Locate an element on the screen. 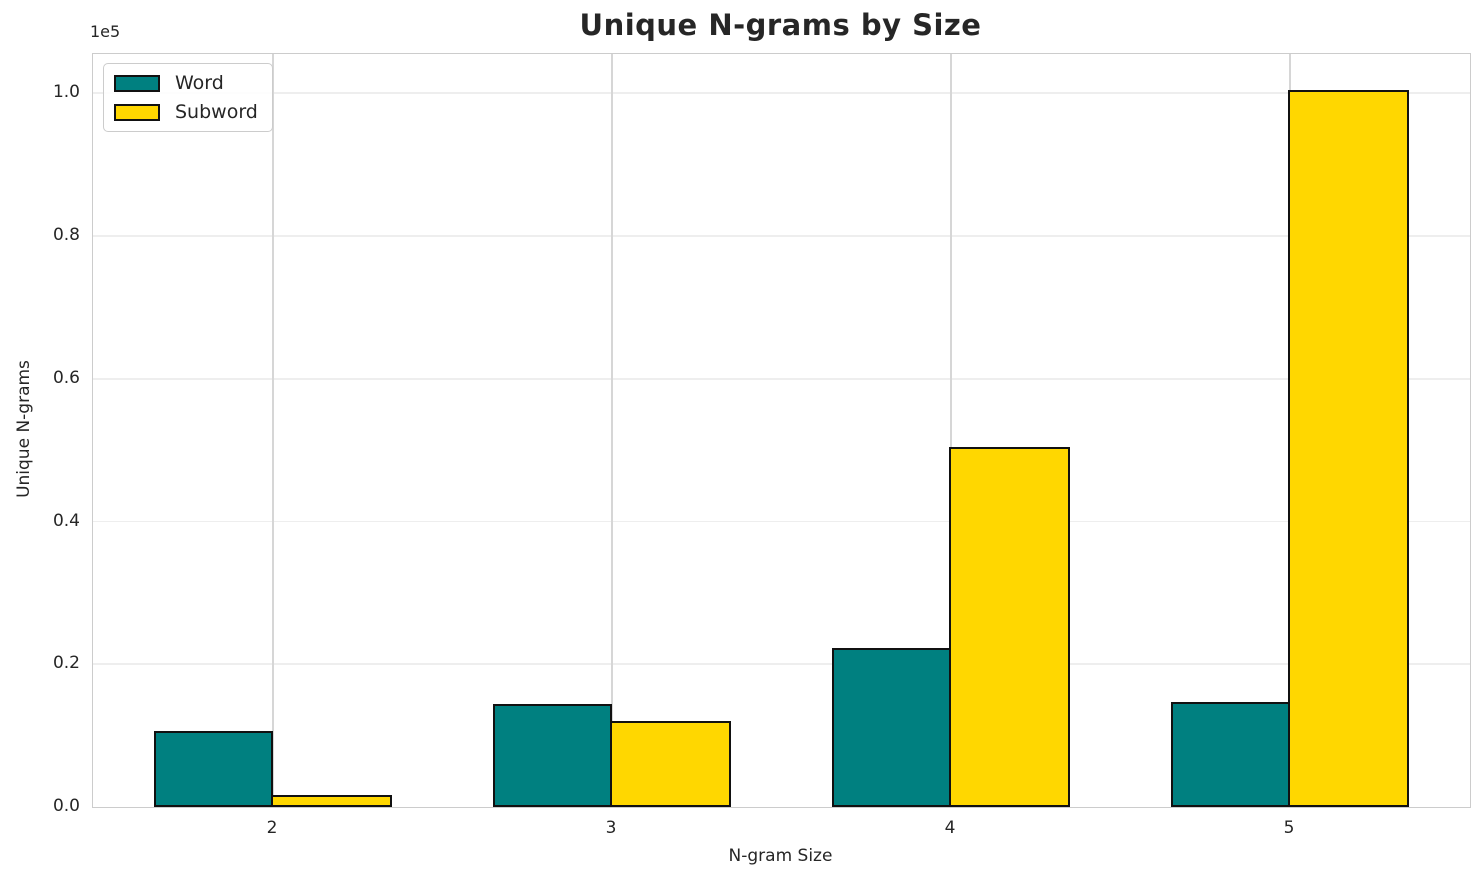 The width and height of the screenshot is (1484, 885). legend-item-word: Word is located at coordinates (186, 83).